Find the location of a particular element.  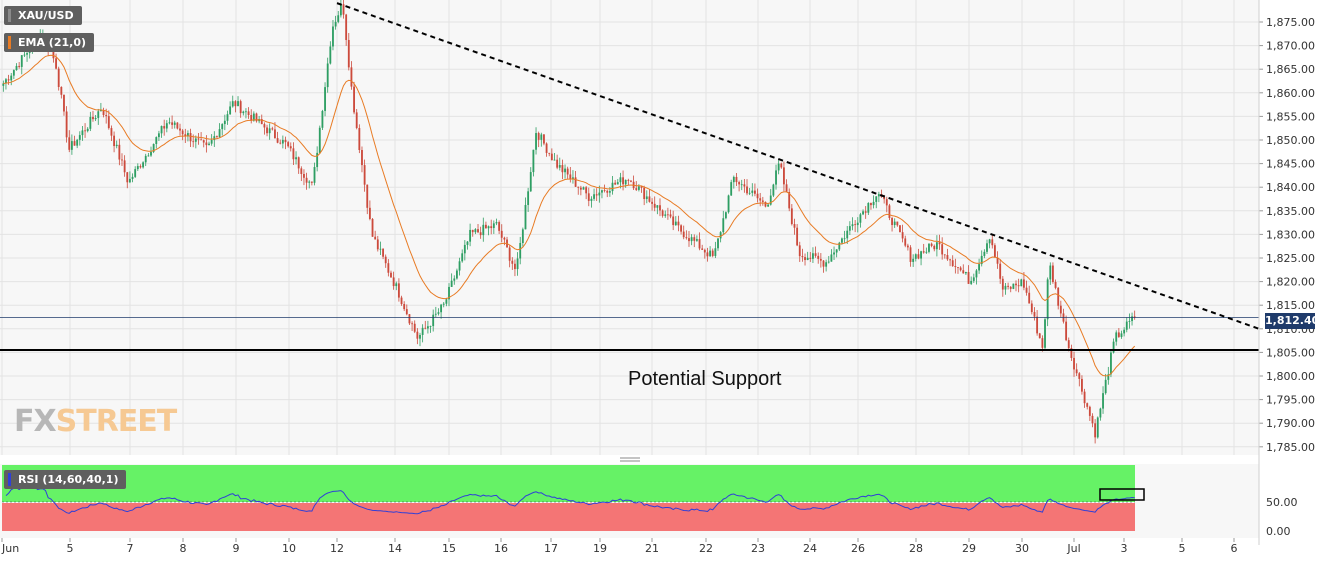

symbol-label: XAU/USD is located at coordinates (46, 15).